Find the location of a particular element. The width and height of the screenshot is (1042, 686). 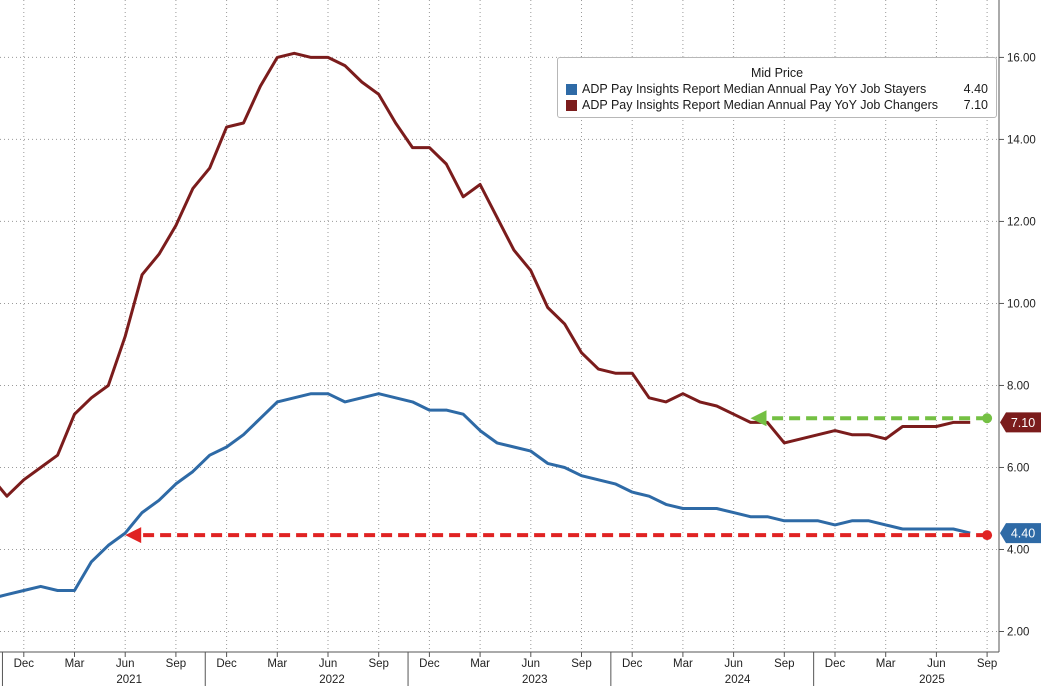

last-value-tag-job-changers: 7.10 is located at coordinates (1020, 422).